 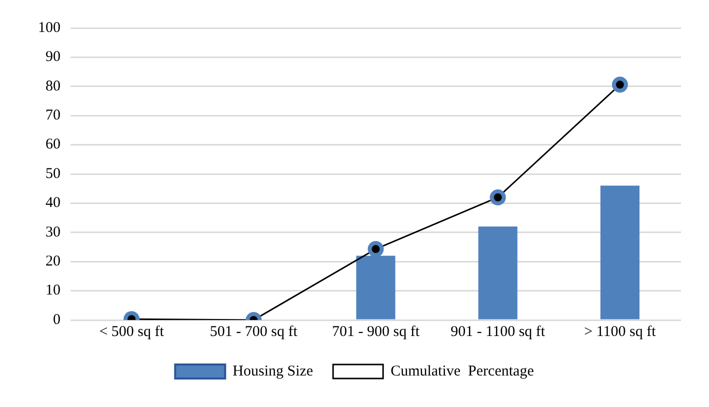 What do you see at coordinates (53, 116) in the screenshot?
I see `y-tick-label: 70` at bounding box center [53, 116].